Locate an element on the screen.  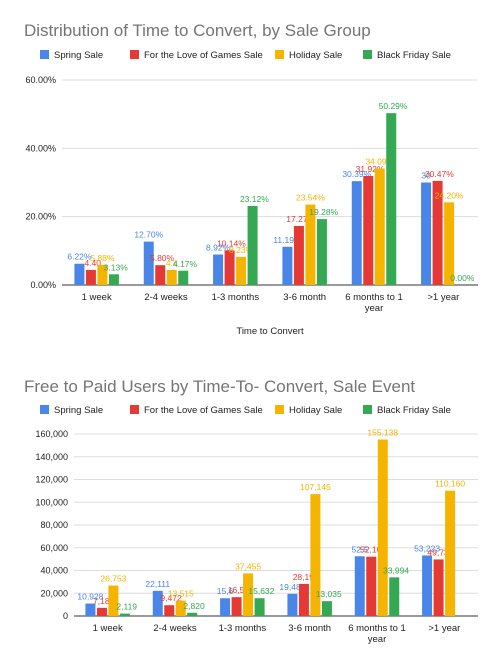
data-label: 13,035 is located at coordinates (329, 594).